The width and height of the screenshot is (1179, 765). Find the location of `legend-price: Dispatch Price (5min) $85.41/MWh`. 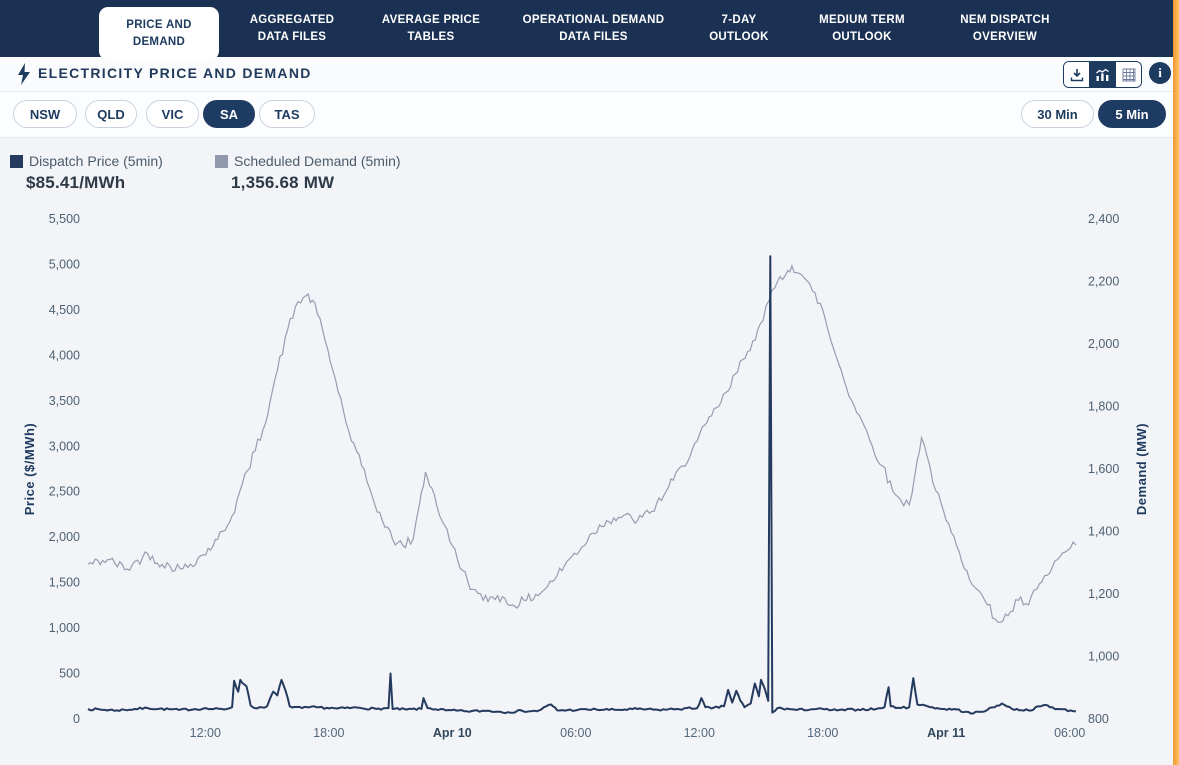

legend-price: Dispatch Price (5min) $85.41/MWh is located at coordinates (86, 173).